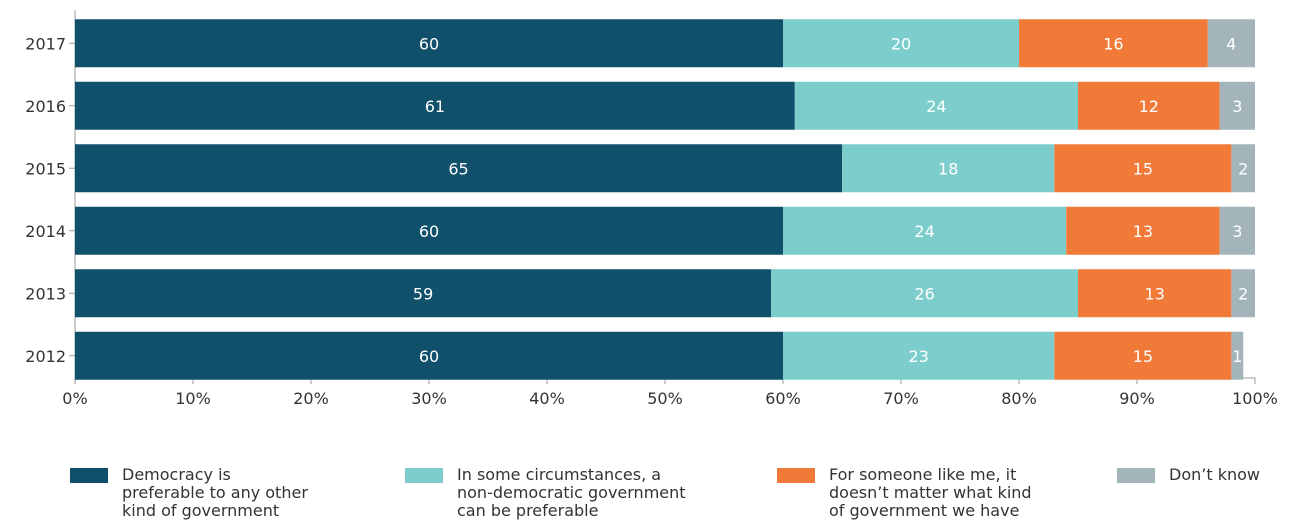 The width and height of the screenshot is (1295, 527). I want to click on x-tick-label: 100%, so click(1255, 398).